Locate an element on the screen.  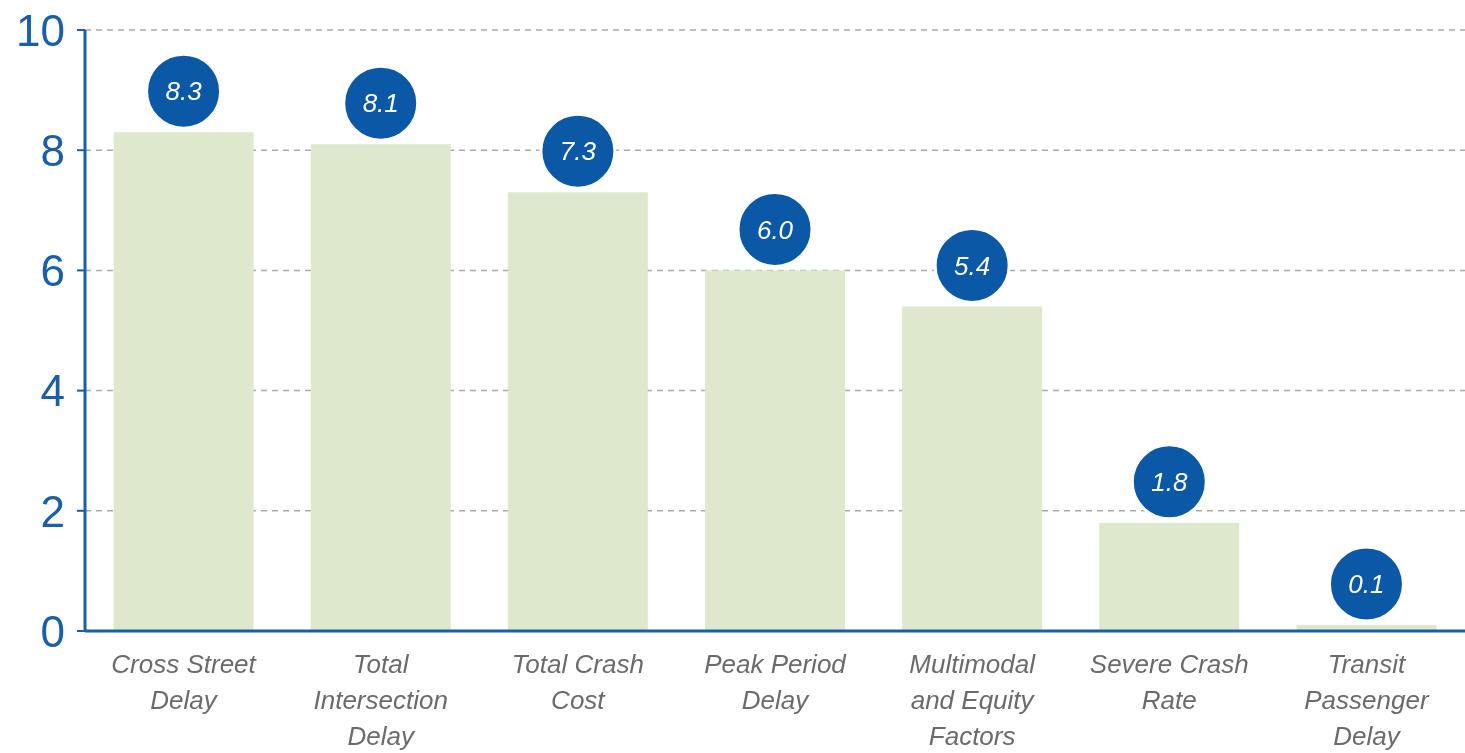
y-tick-label: 4 is located at coordinates (52, 391).